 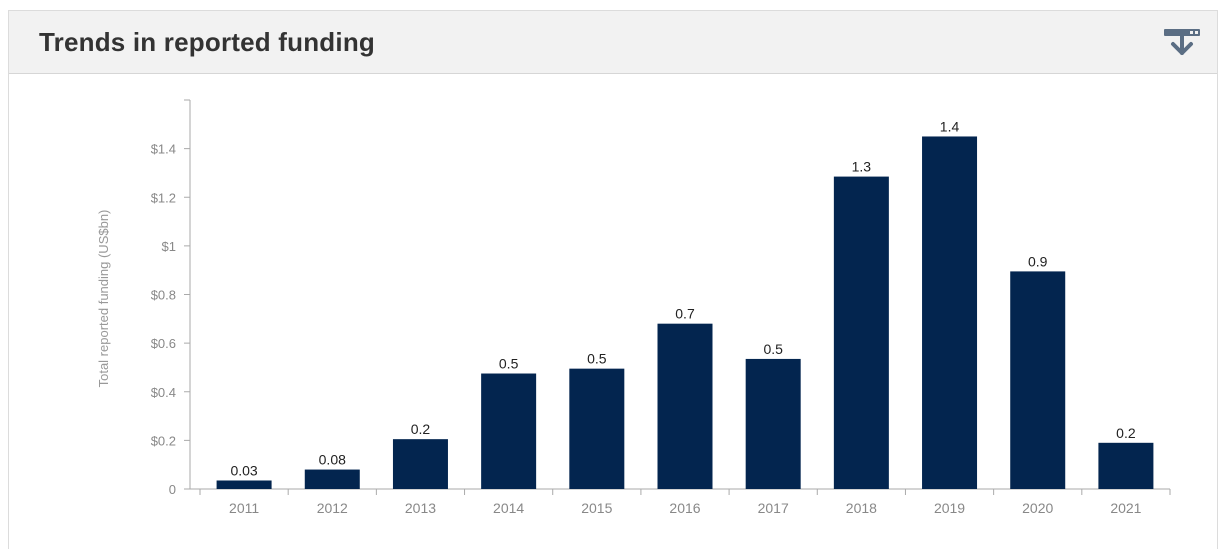 I want to click on data-label-2019: 1.4, so click(x=950, y=126).